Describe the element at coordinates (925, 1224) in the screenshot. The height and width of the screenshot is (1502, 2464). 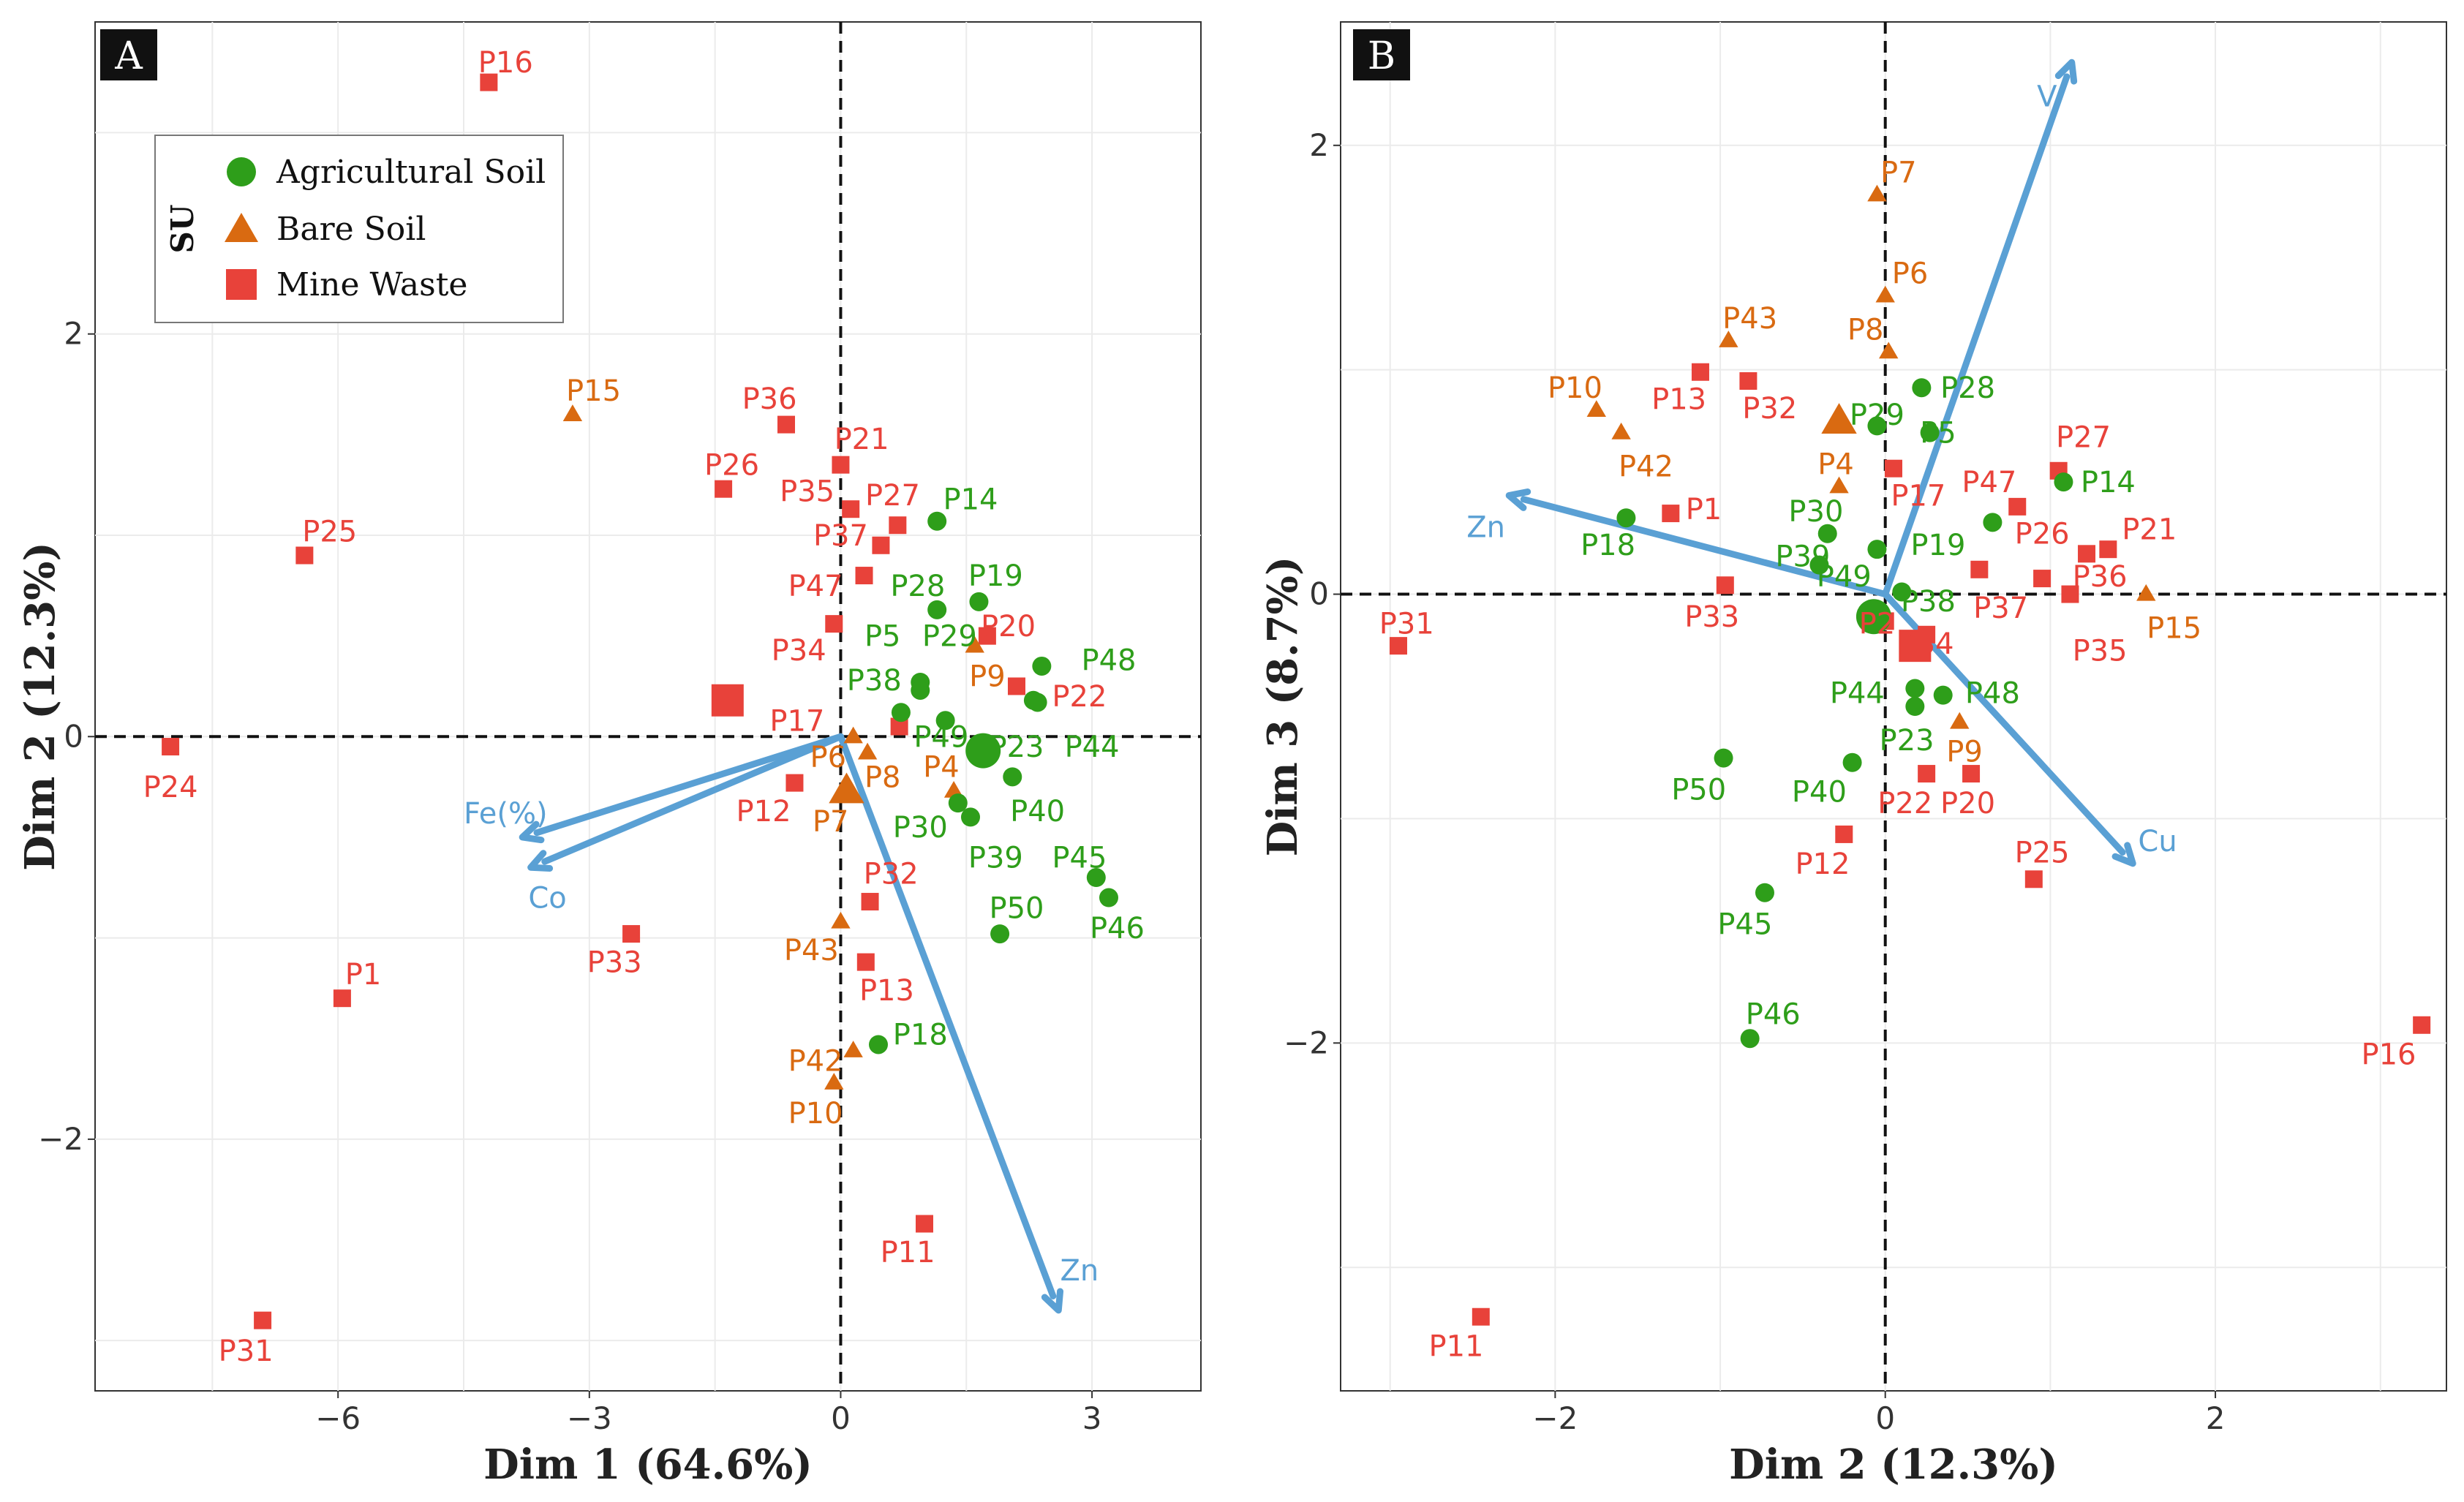
I see `panel-a-point-p11` at that location.